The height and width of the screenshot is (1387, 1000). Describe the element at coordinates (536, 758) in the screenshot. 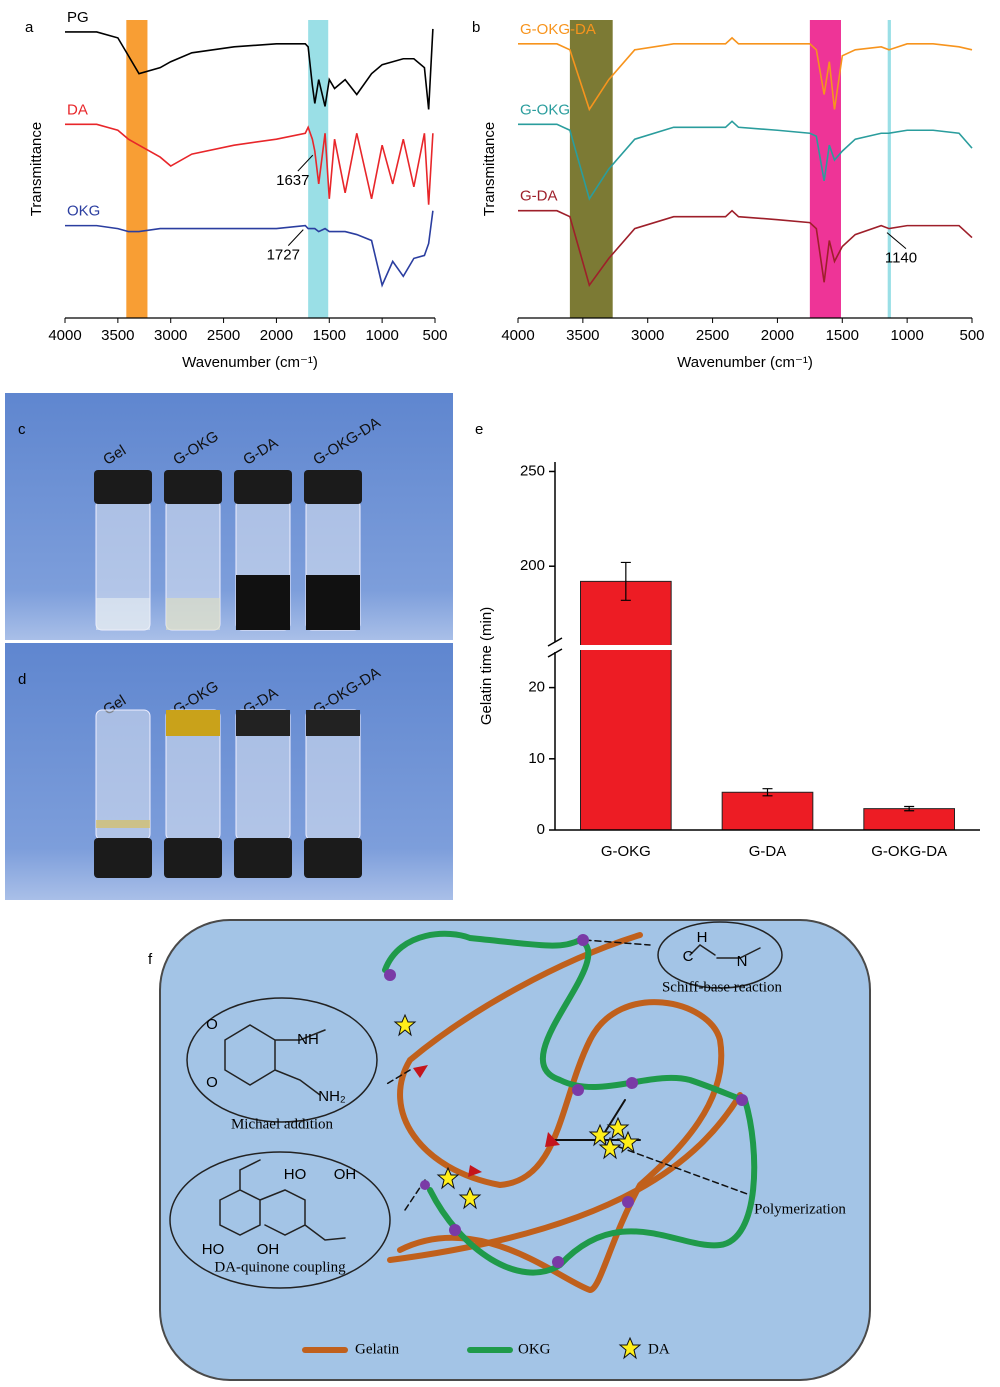

I see `y-tick-label: 10` at that location.